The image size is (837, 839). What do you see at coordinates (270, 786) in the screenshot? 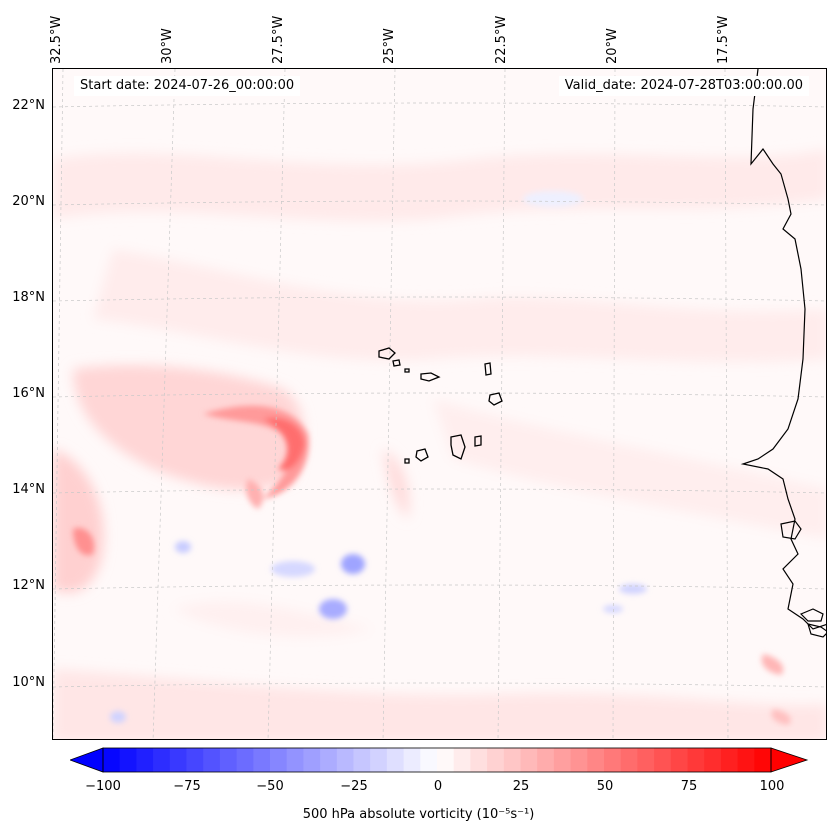
I see `cbar-tick-minus-50: −50` at bounding box center [270, 786].